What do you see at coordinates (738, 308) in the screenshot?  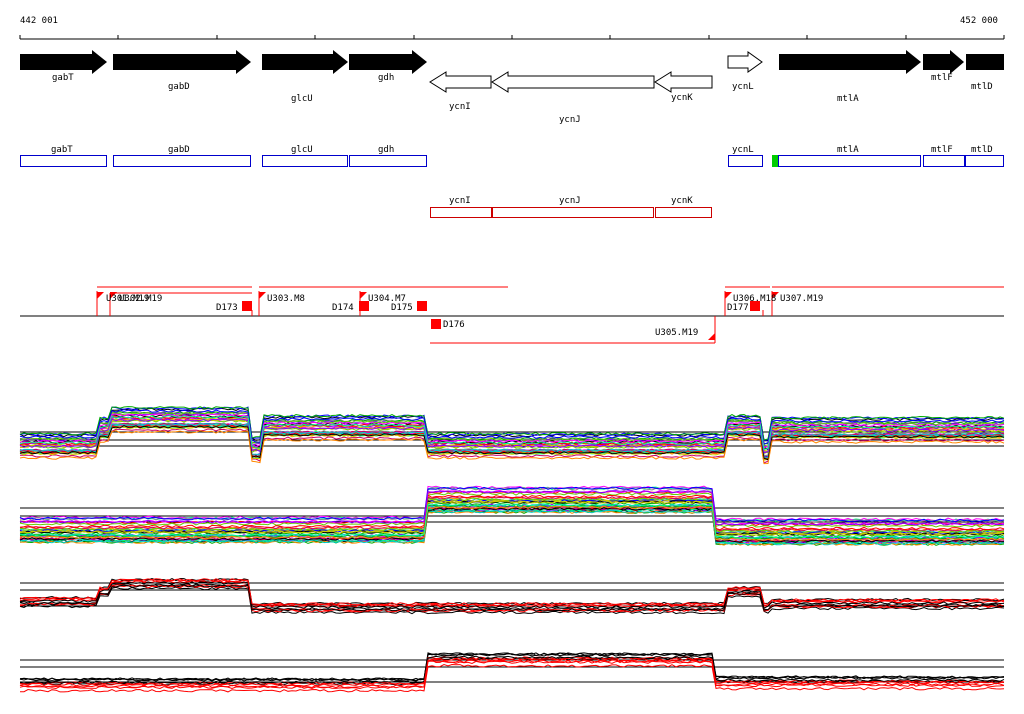 I see `down-label-D177: D177` at bounding box center [738, 308].